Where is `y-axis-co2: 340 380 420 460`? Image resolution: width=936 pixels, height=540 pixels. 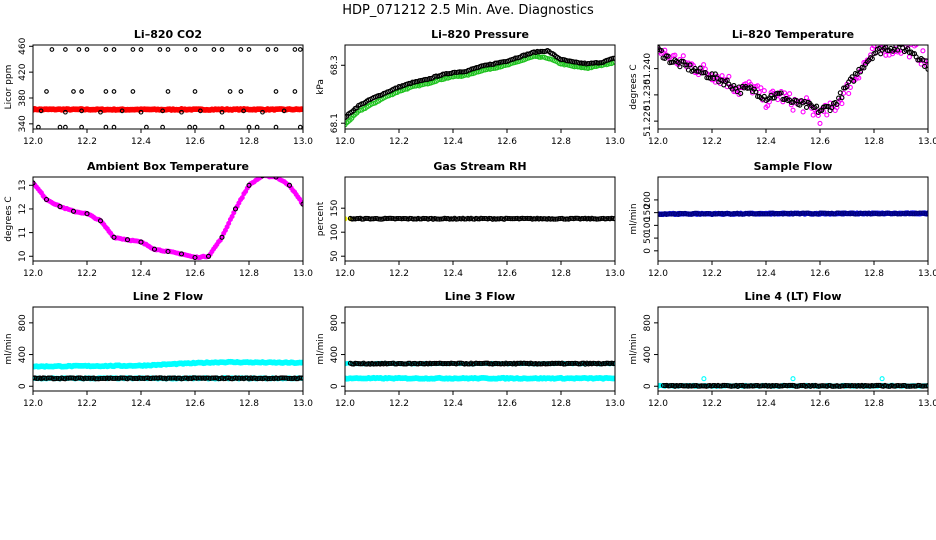
y-axis-co2: 340 380 420 460 is located at coordinates (25, 84).